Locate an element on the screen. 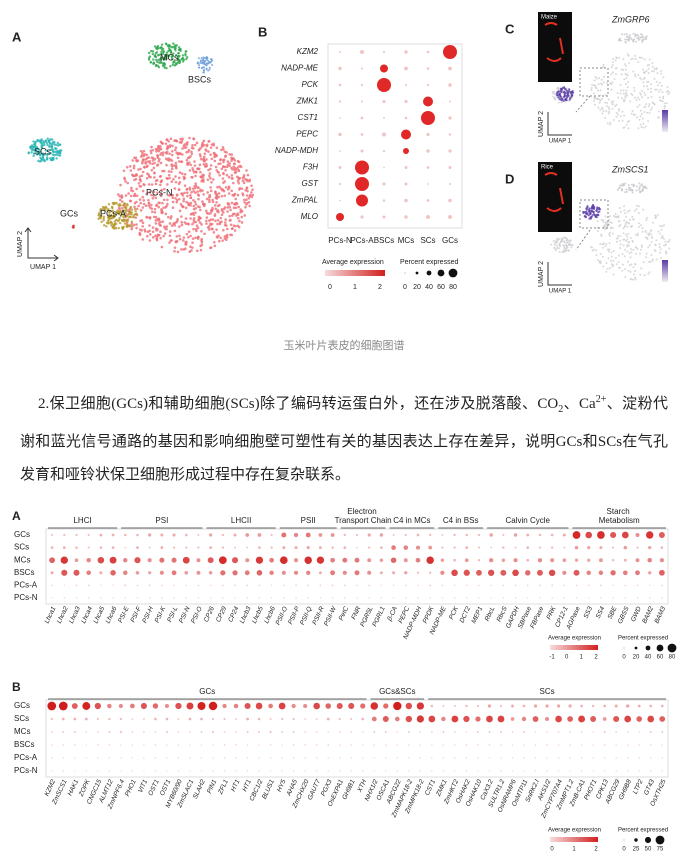 The height and width of the screenshot is (863, 688). cell-type-label: PCs-N is located at coordinates (340, 240).